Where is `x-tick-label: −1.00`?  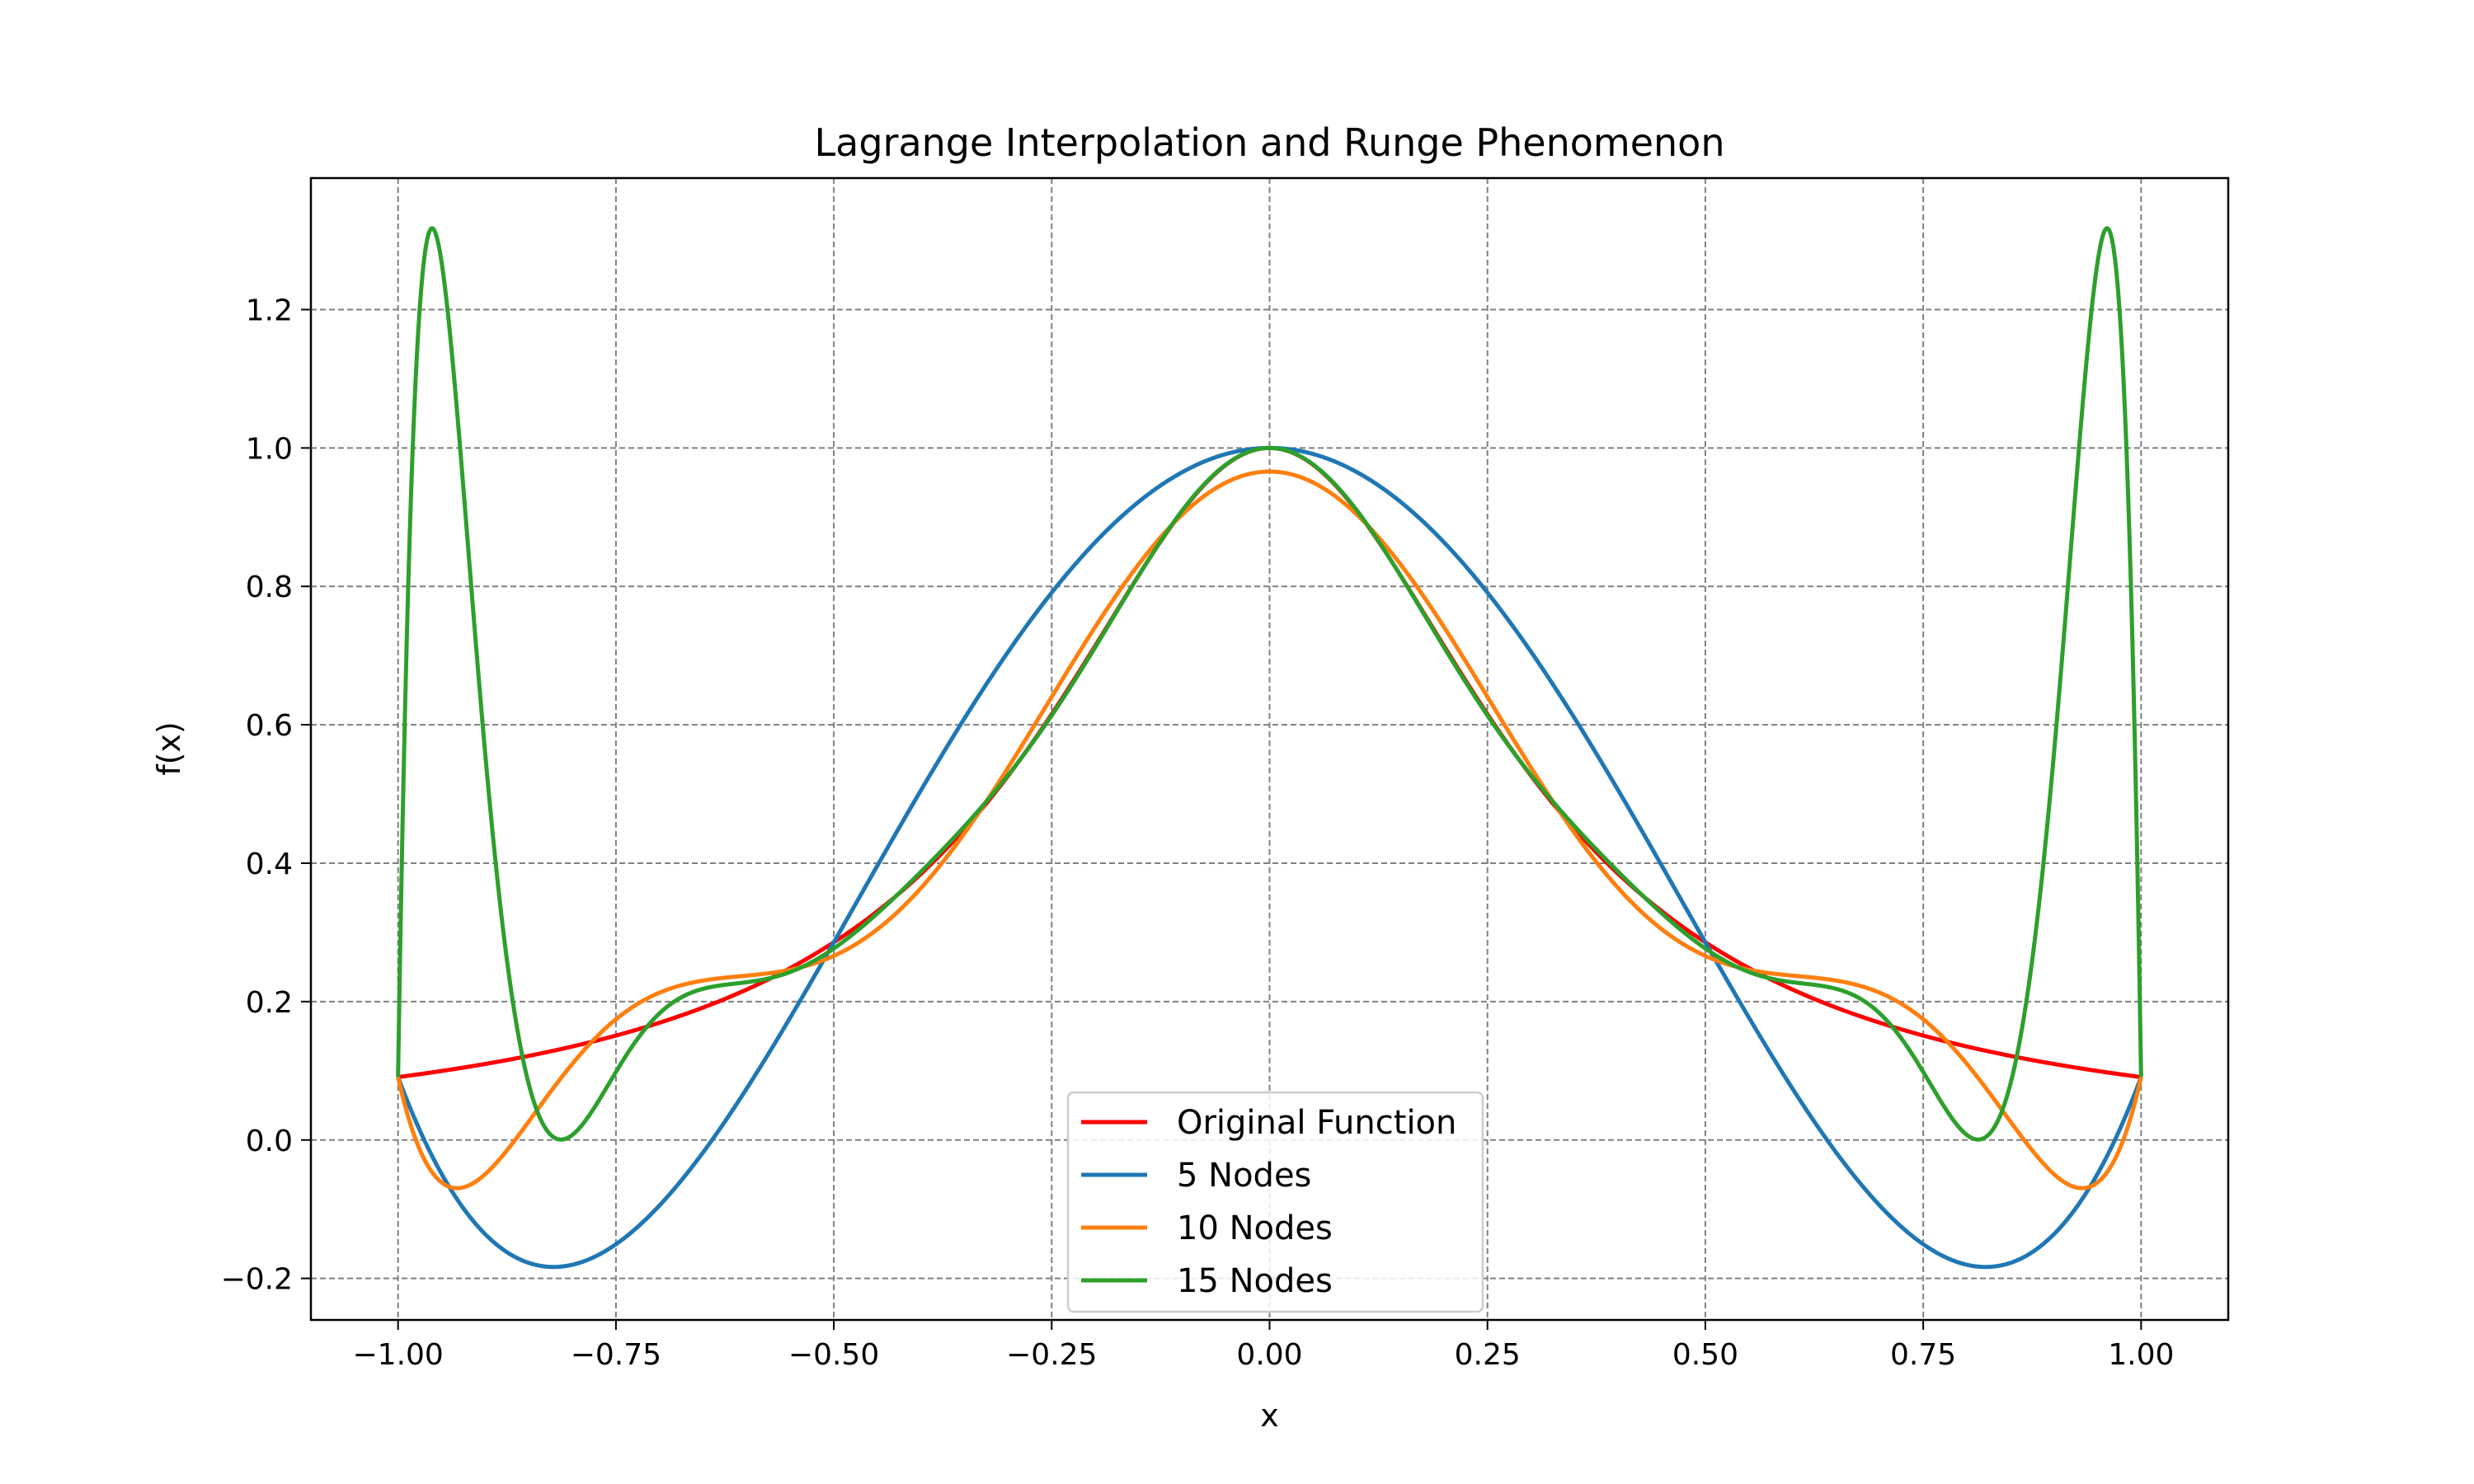
x-tick-label: −1.00 is located at coordinates (398, 1355).